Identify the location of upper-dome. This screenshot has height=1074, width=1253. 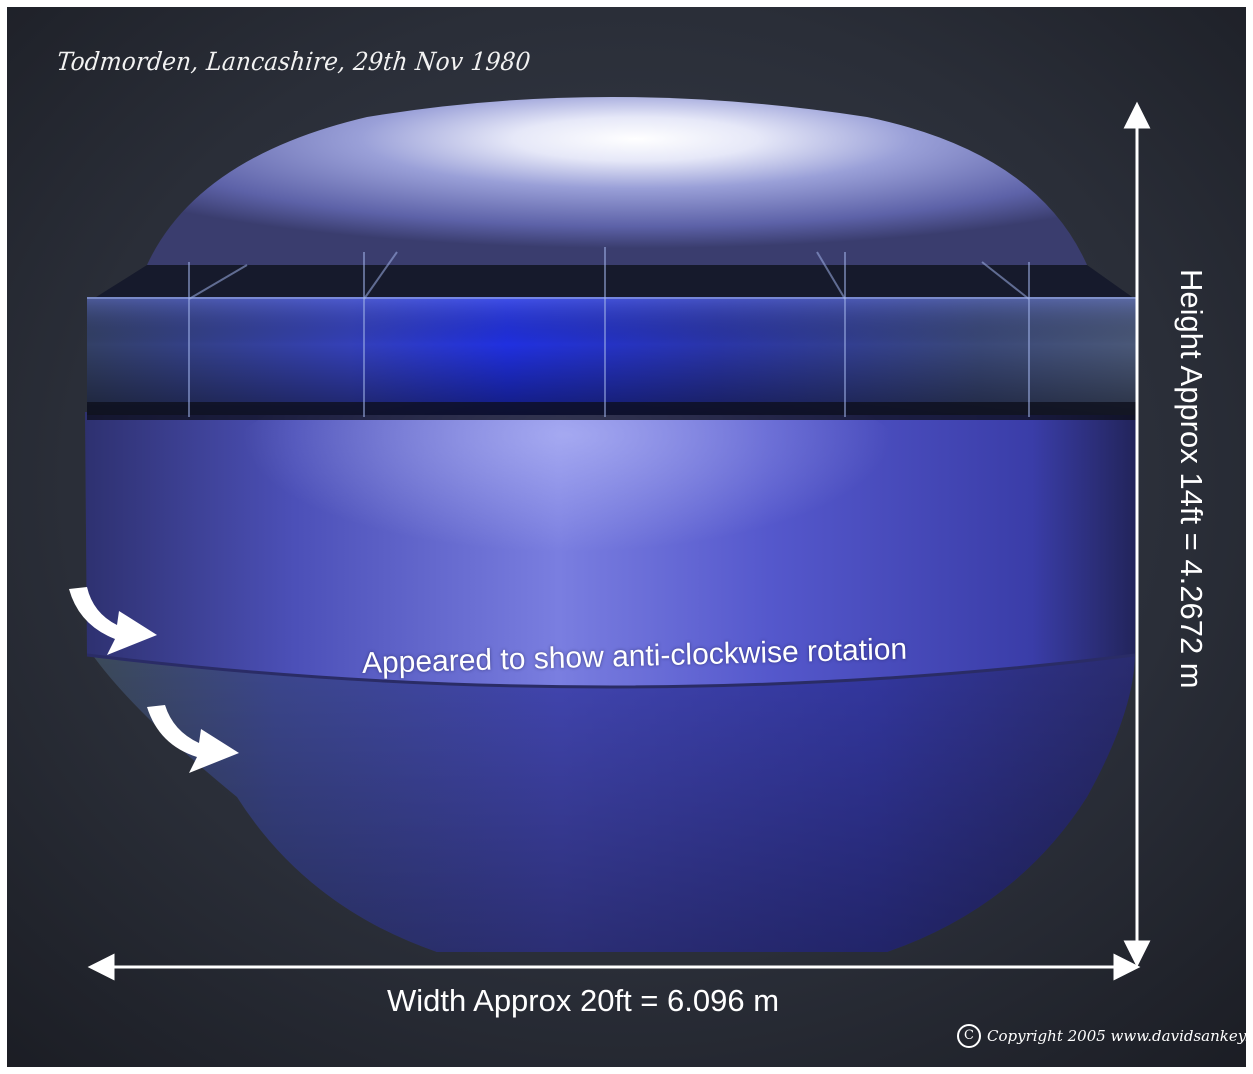
(617, 181).